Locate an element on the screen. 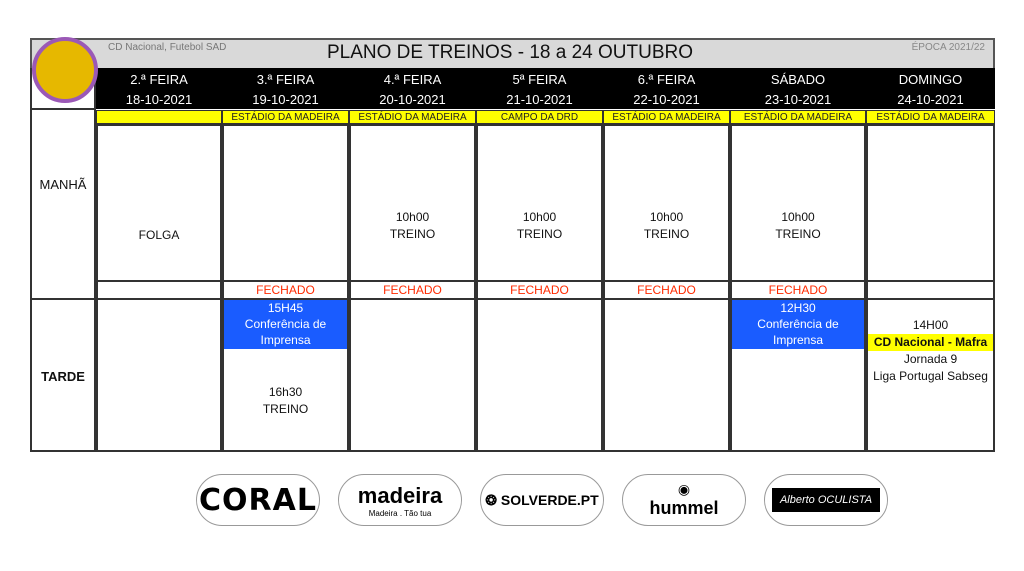 The image size is (1024, 571). afternoon-label-cell is located at coordinates (63, 375).